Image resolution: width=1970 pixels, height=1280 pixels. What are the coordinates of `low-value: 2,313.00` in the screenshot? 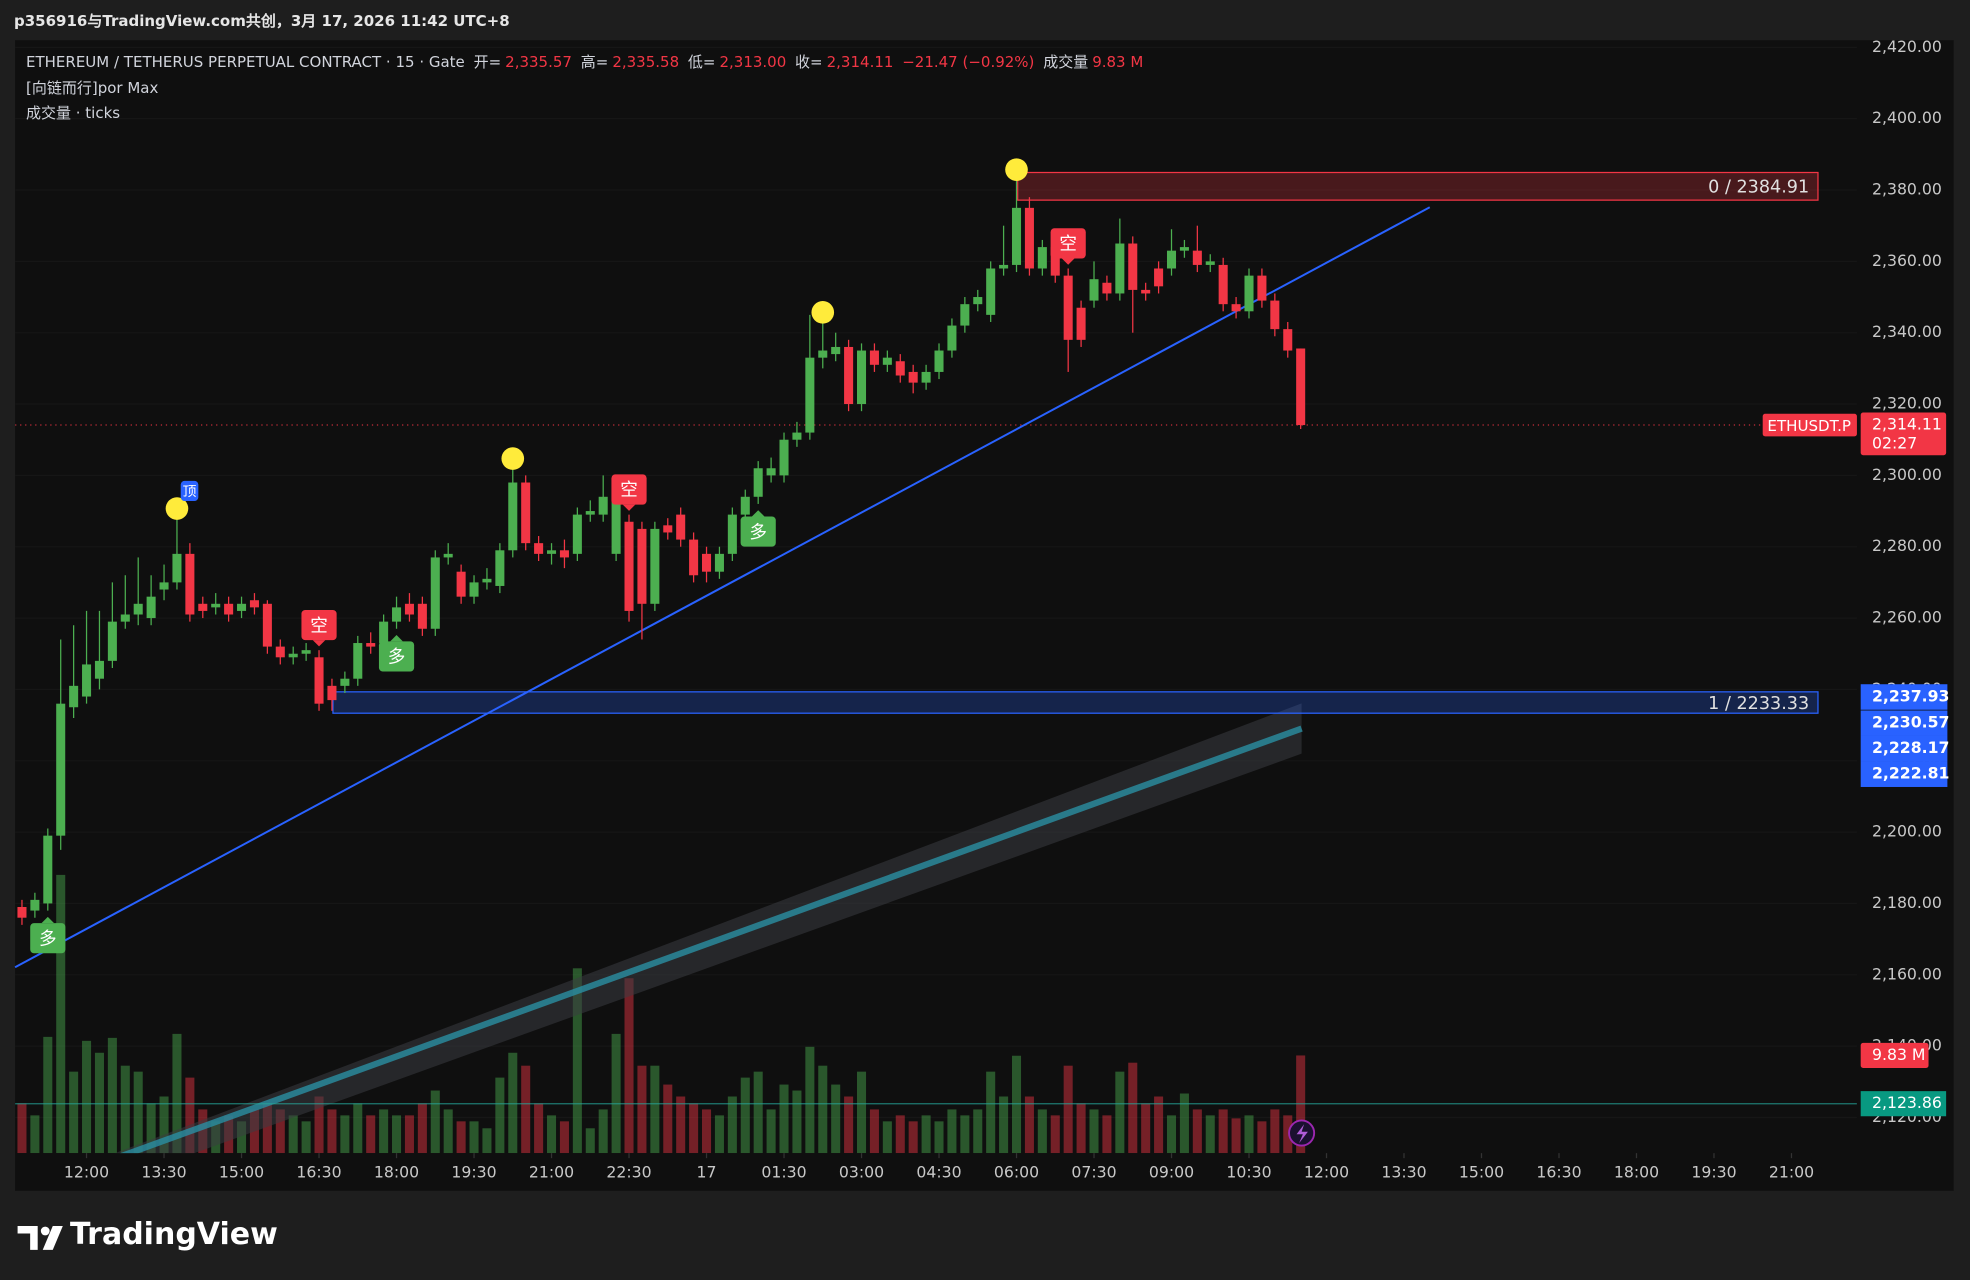 It's located at (753, 62).